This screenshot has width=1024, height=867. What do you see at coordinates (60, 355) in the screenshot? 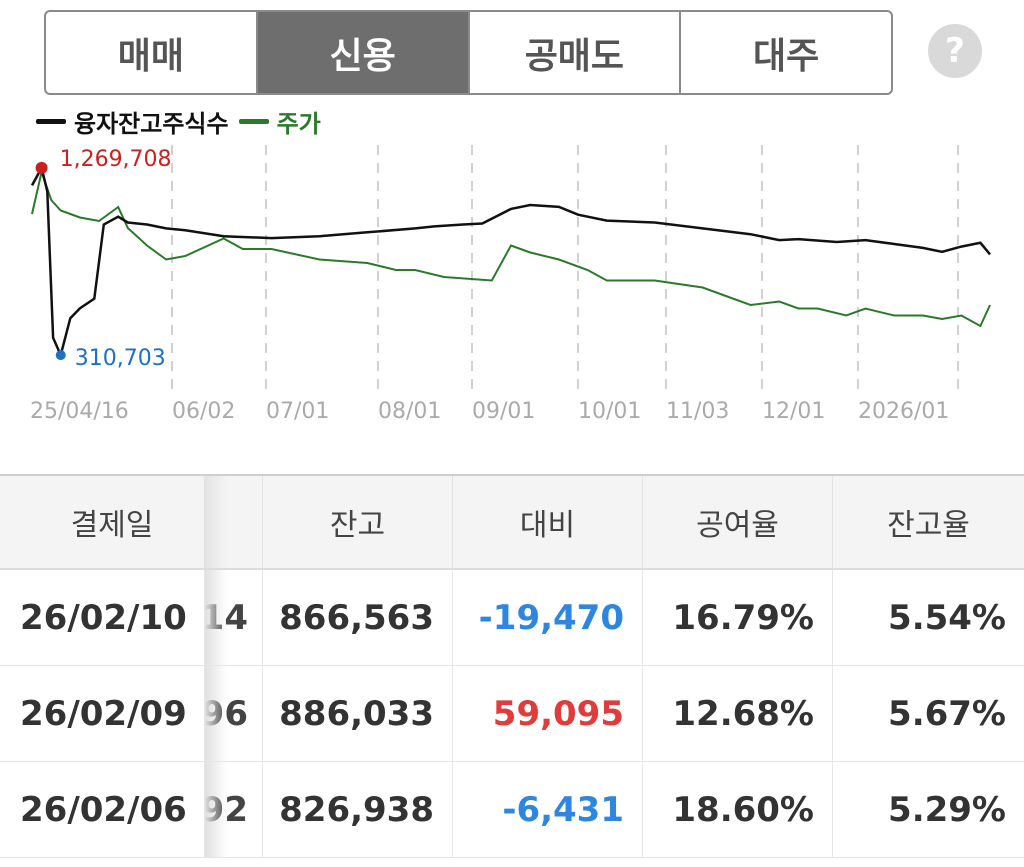
I see `min-point-marker` at bounding box center [60, 355].